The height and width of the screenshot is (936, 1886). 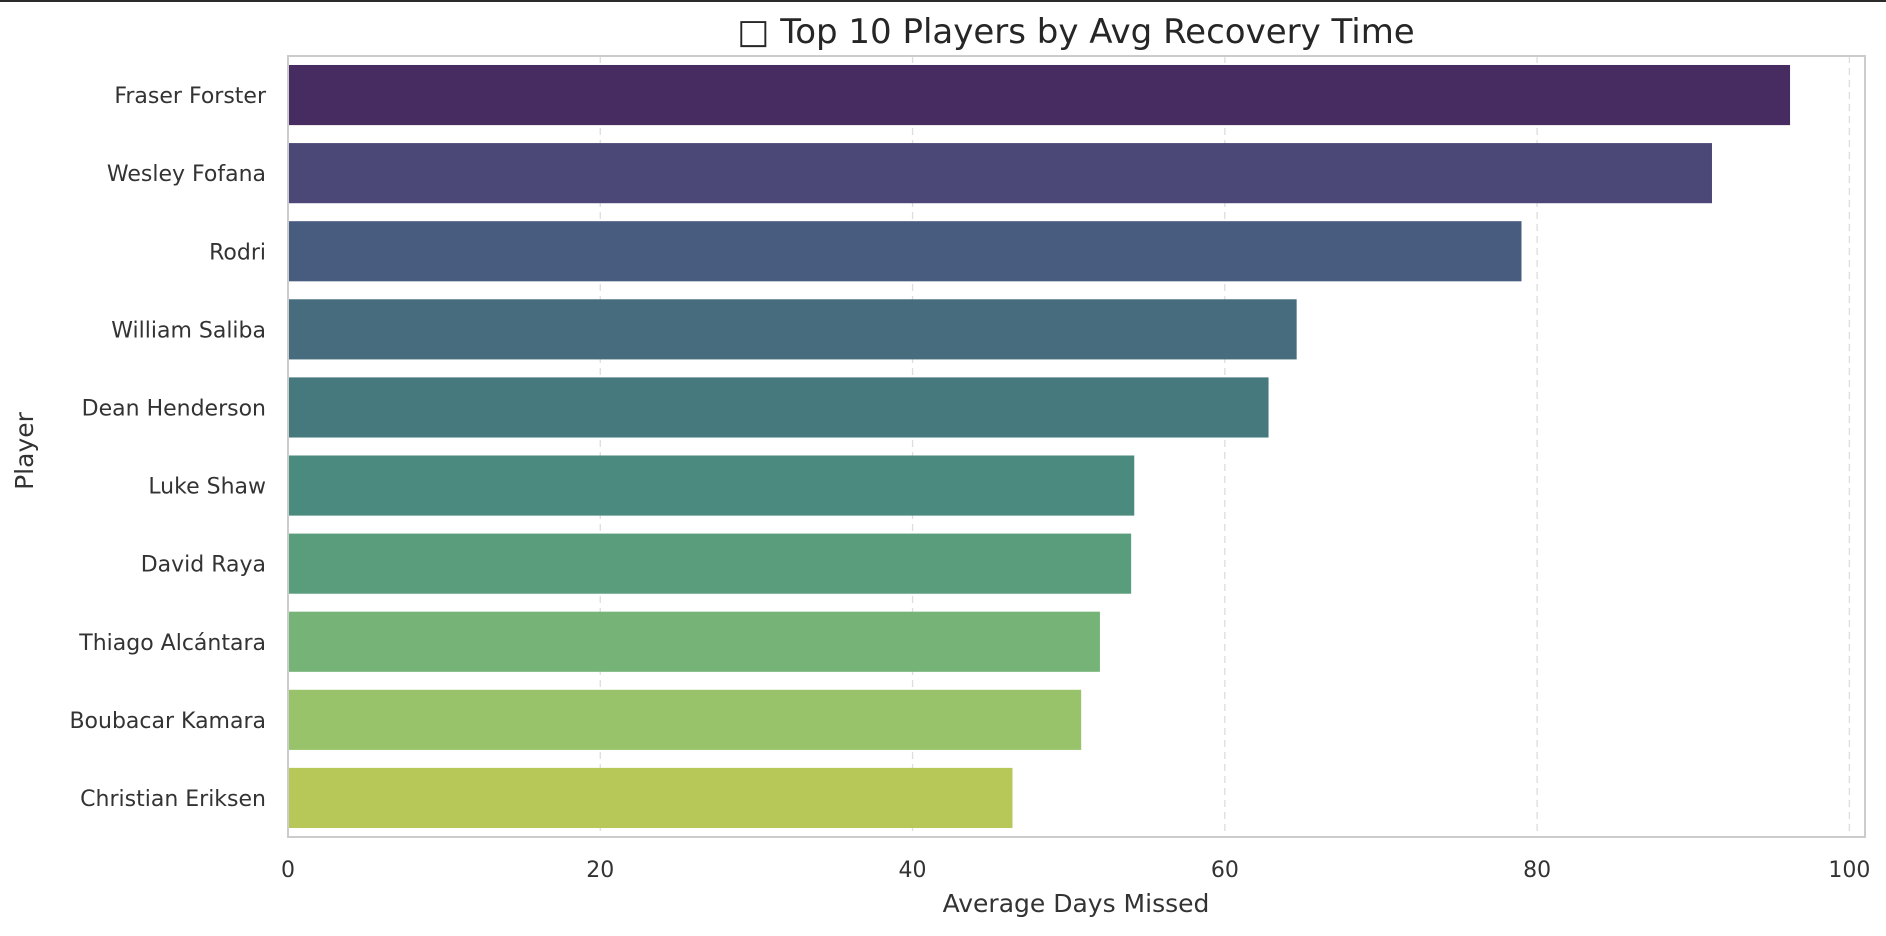 What do you see at coordinates (1075, 32) in the screenshot?
I see `chart-title: □ Top 10 Players by Avg Recovery Time` at bounding box center [1075, 32].